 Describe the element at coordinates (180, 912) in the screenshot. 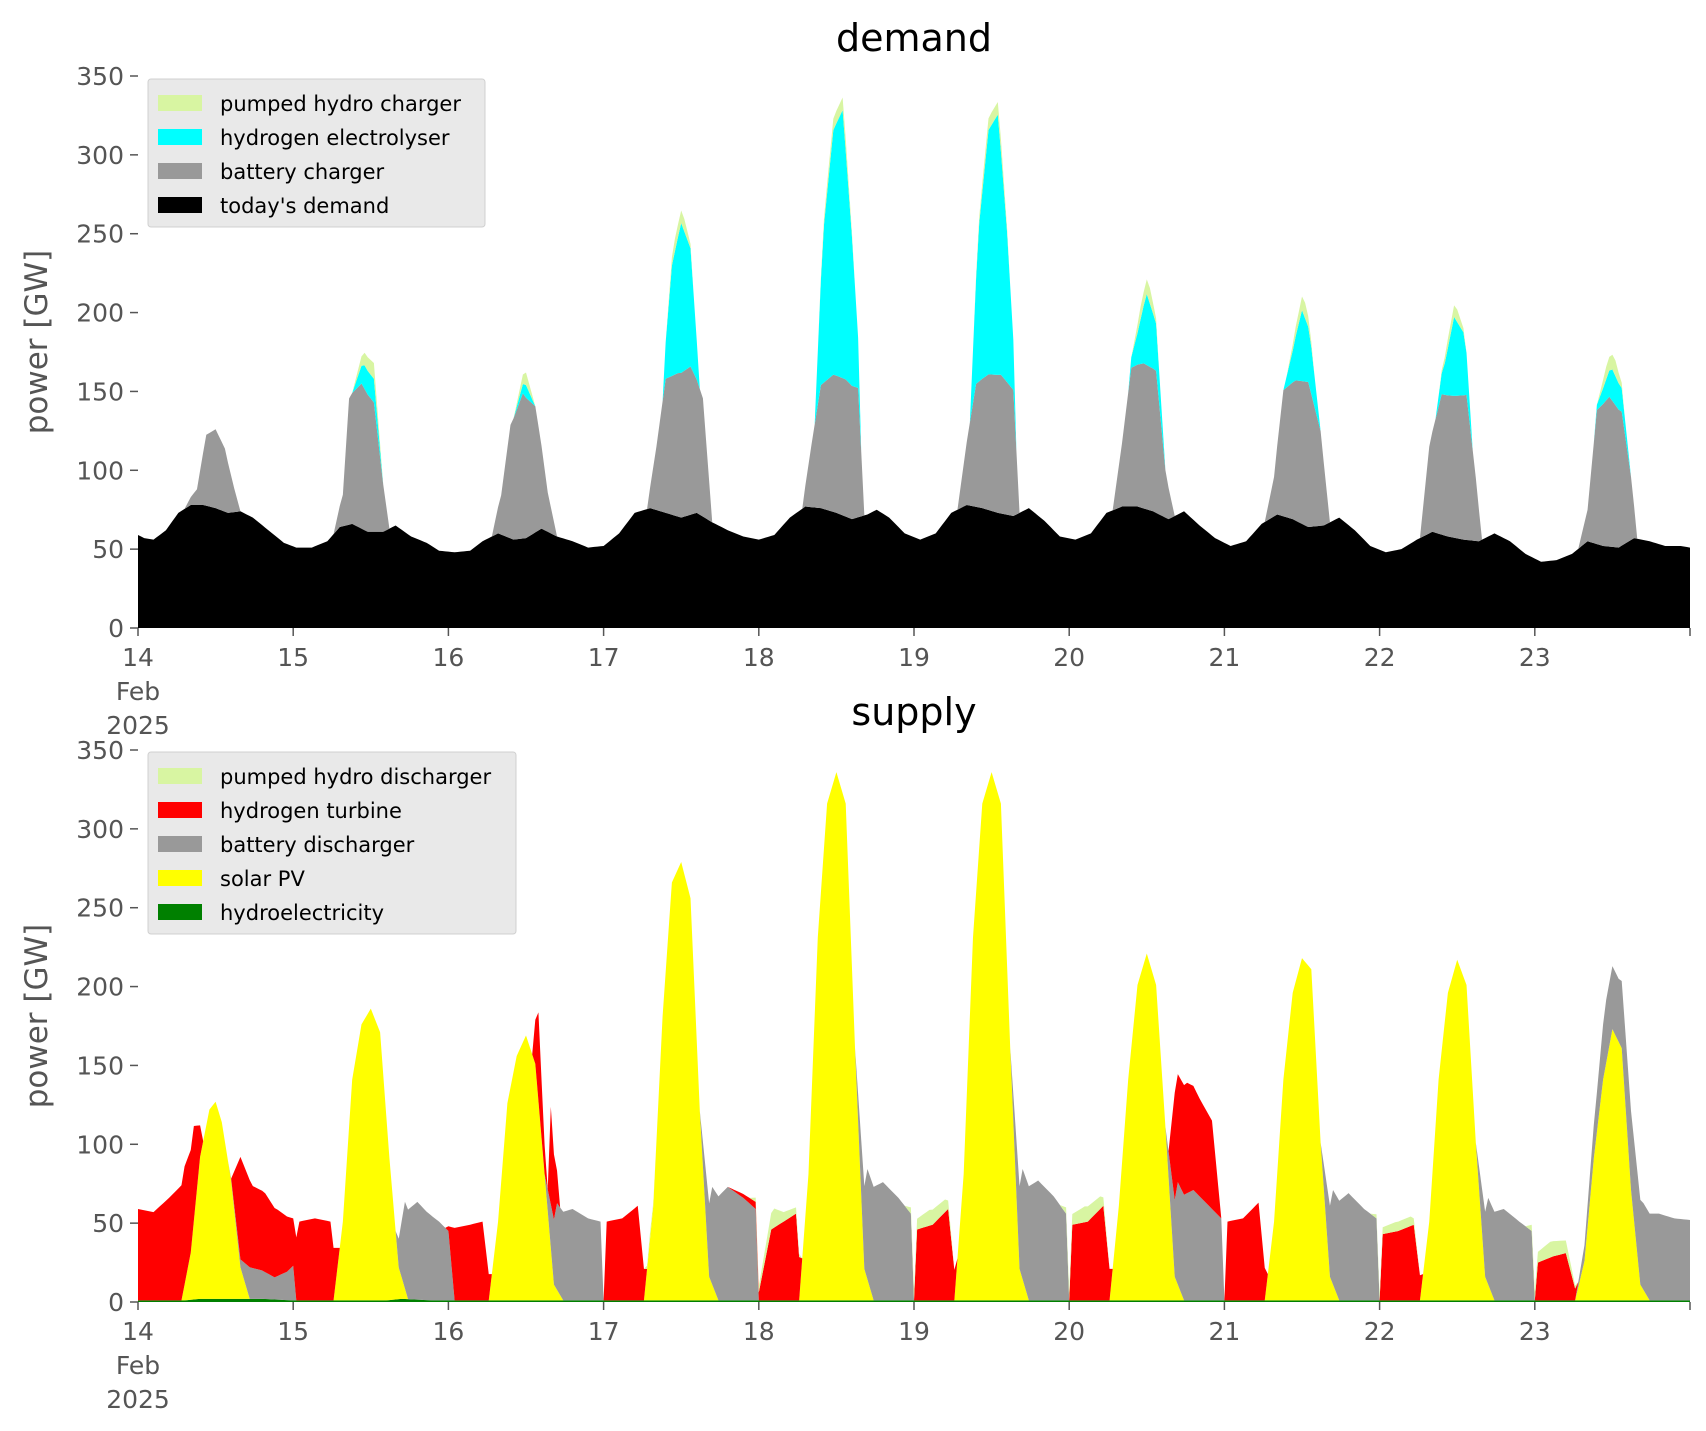

I see `legend-swatch-hydroelectricity` at that location.